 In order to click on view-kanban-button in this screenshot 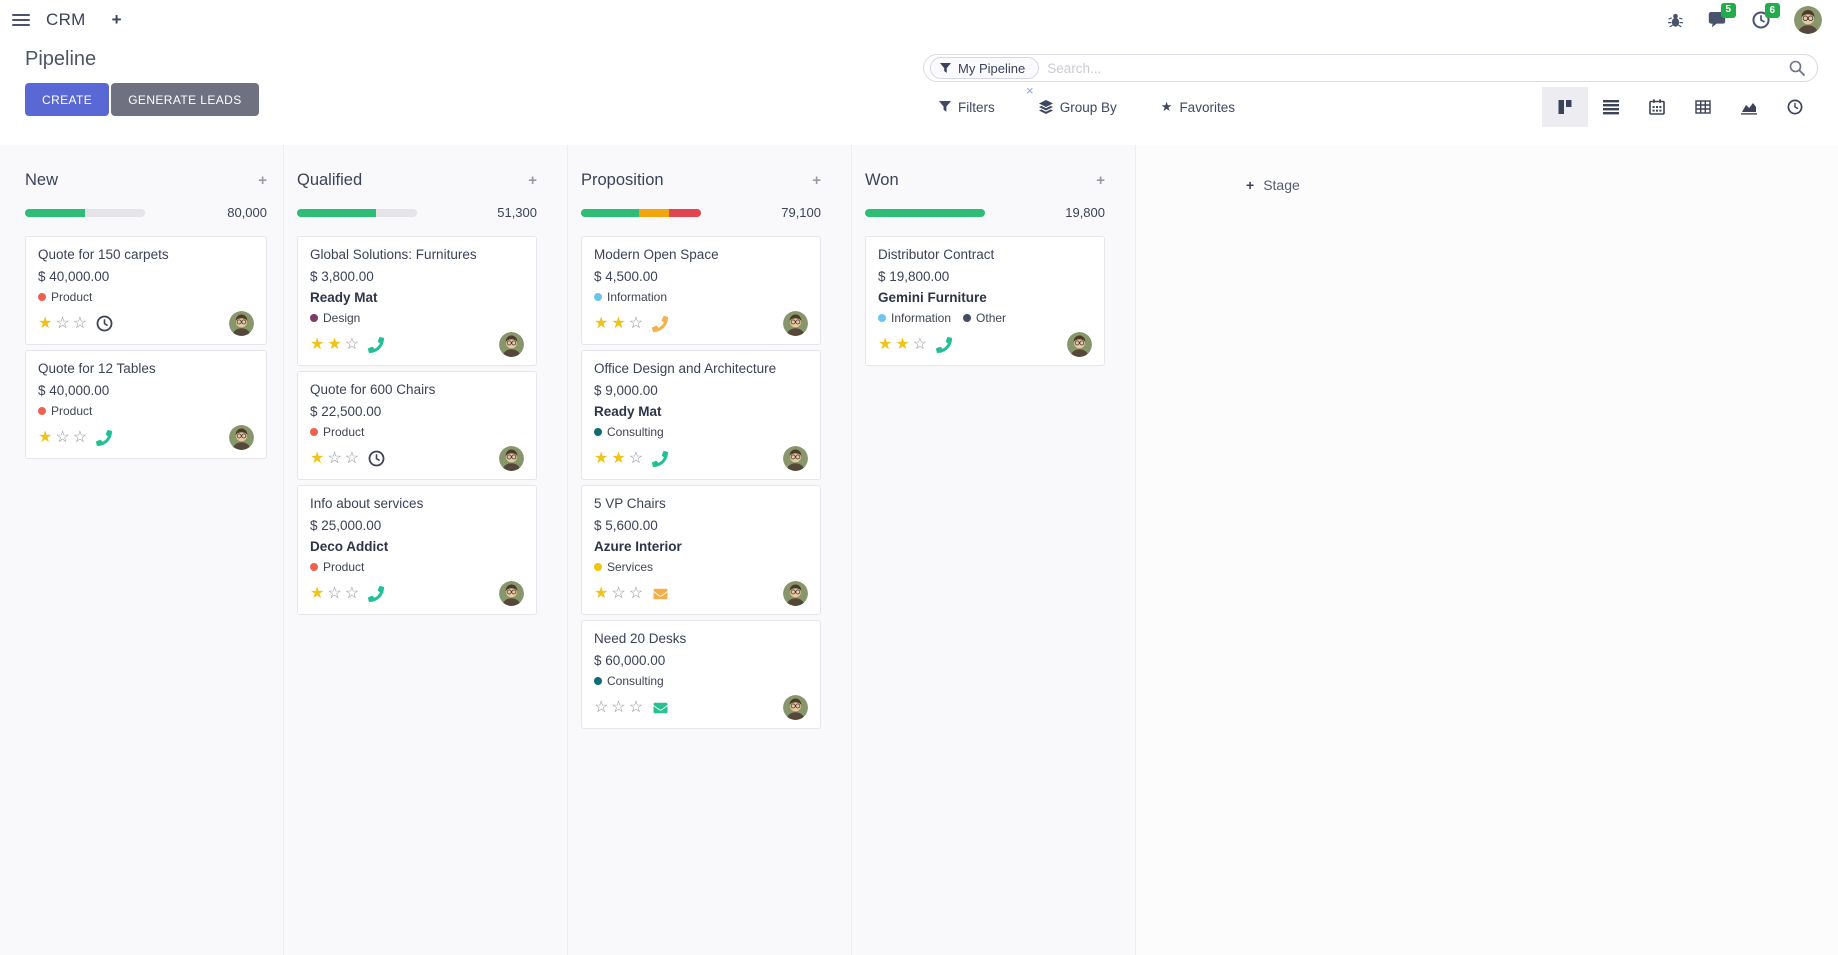, I will do `click(1565, 107)`.